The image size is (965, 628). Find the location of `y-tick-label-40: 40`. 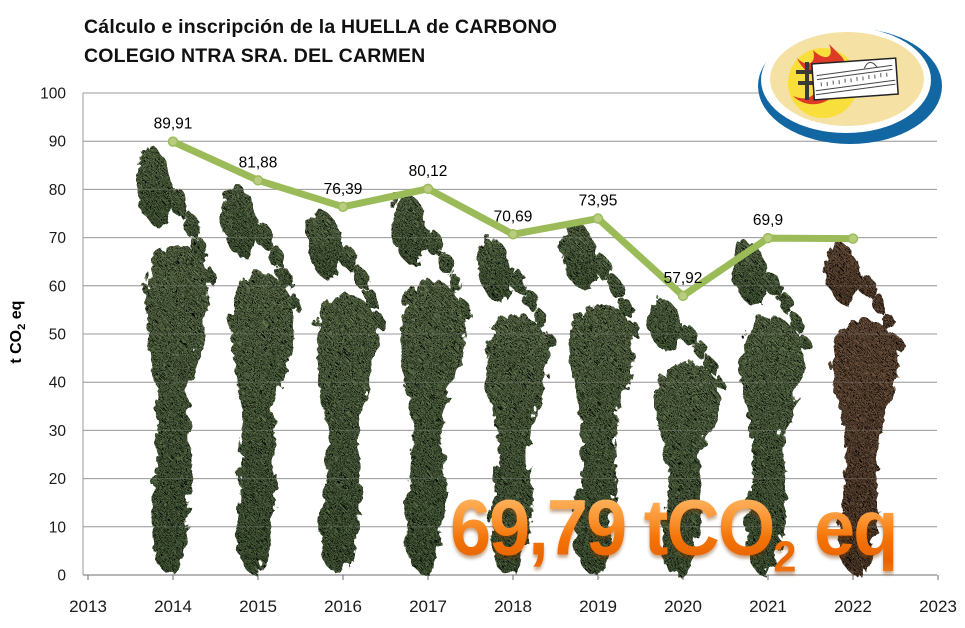

y-tick-label-40: 40 is located at coordinates (58, 383).